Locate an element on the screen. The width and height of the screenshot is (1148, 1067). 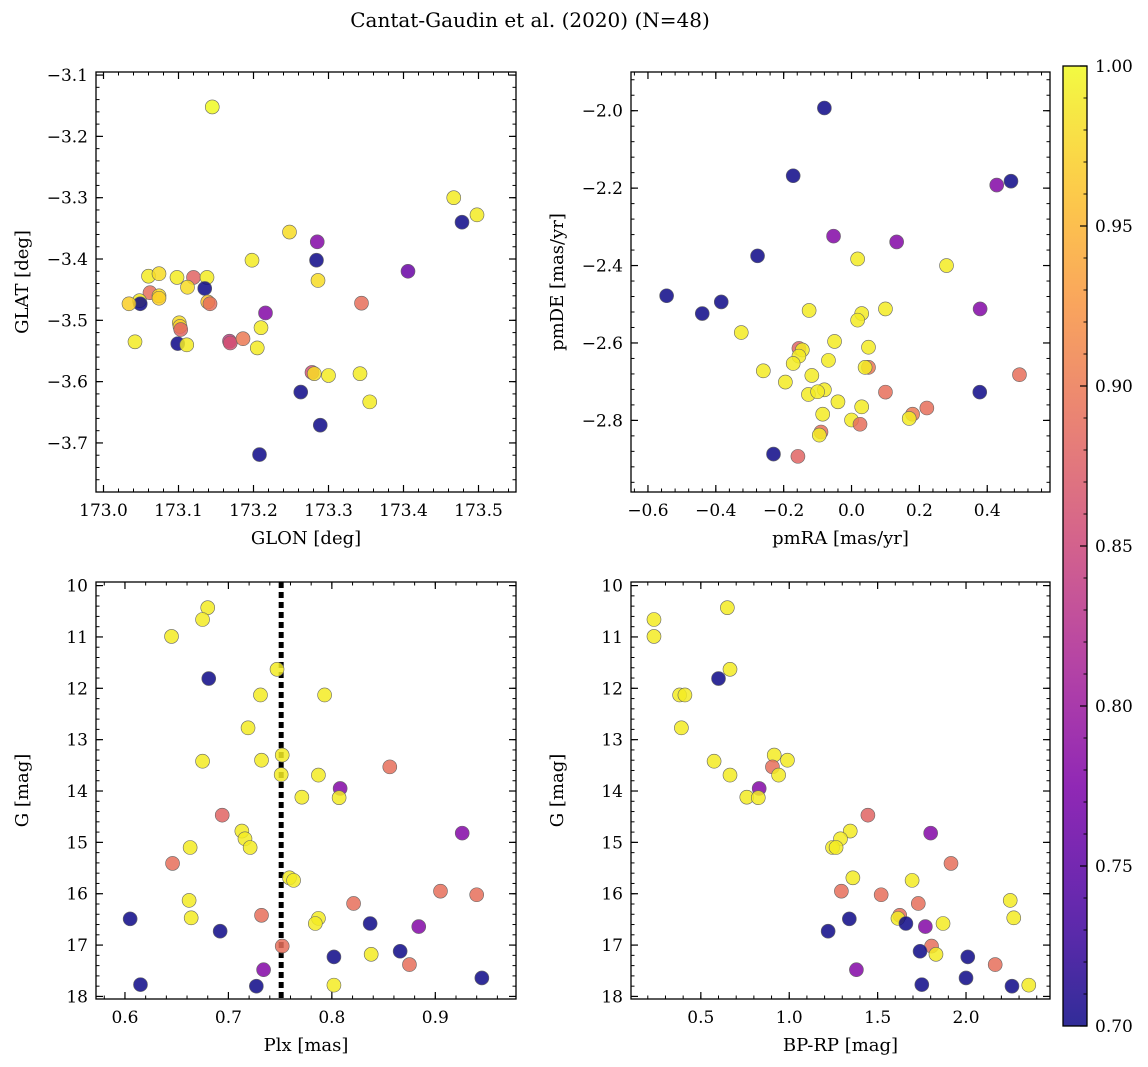
colorbar-tick-label: 0.80 is located at coordinates (1114, 707).